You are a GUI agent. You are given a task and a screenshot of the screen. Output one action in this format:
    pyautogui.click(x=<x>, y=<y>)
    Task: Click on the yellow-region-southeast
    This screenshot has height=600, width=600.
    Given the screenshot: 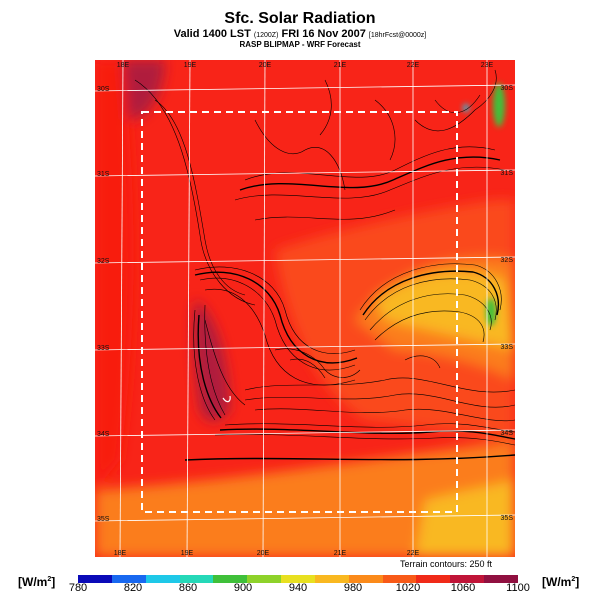 What is the action you would take?
    pyautogui.click(x=465, y=518)
    